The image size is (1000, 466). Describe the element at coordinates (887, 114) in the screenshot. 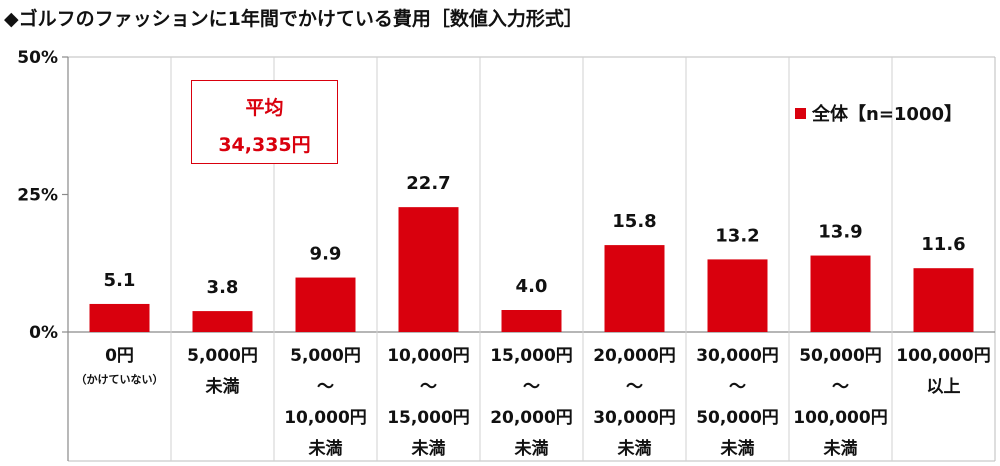

I see `legend-label: 全体【n=1000】` at that location.